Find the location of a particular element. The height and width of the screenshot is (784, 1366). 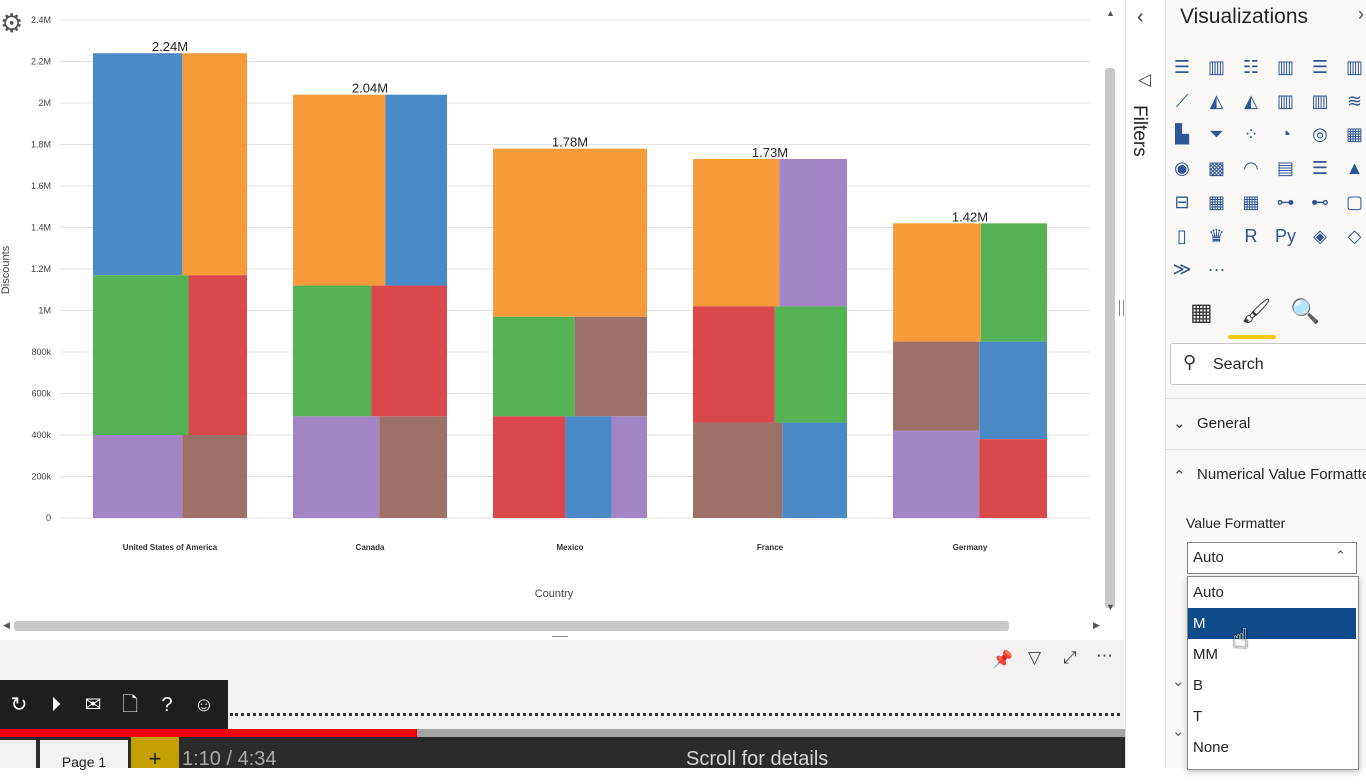

dropdown-option: T is located at coordinates (1272, 716).